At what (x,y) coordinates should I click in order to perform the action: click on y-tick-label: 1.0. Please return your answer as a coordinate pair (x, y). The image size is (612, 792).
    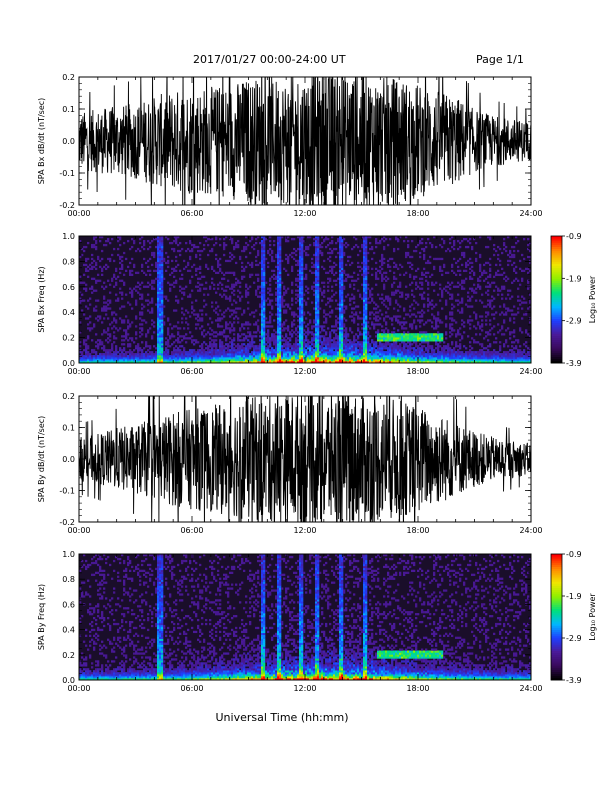
    Looking at the image, I should click on (68, 554).